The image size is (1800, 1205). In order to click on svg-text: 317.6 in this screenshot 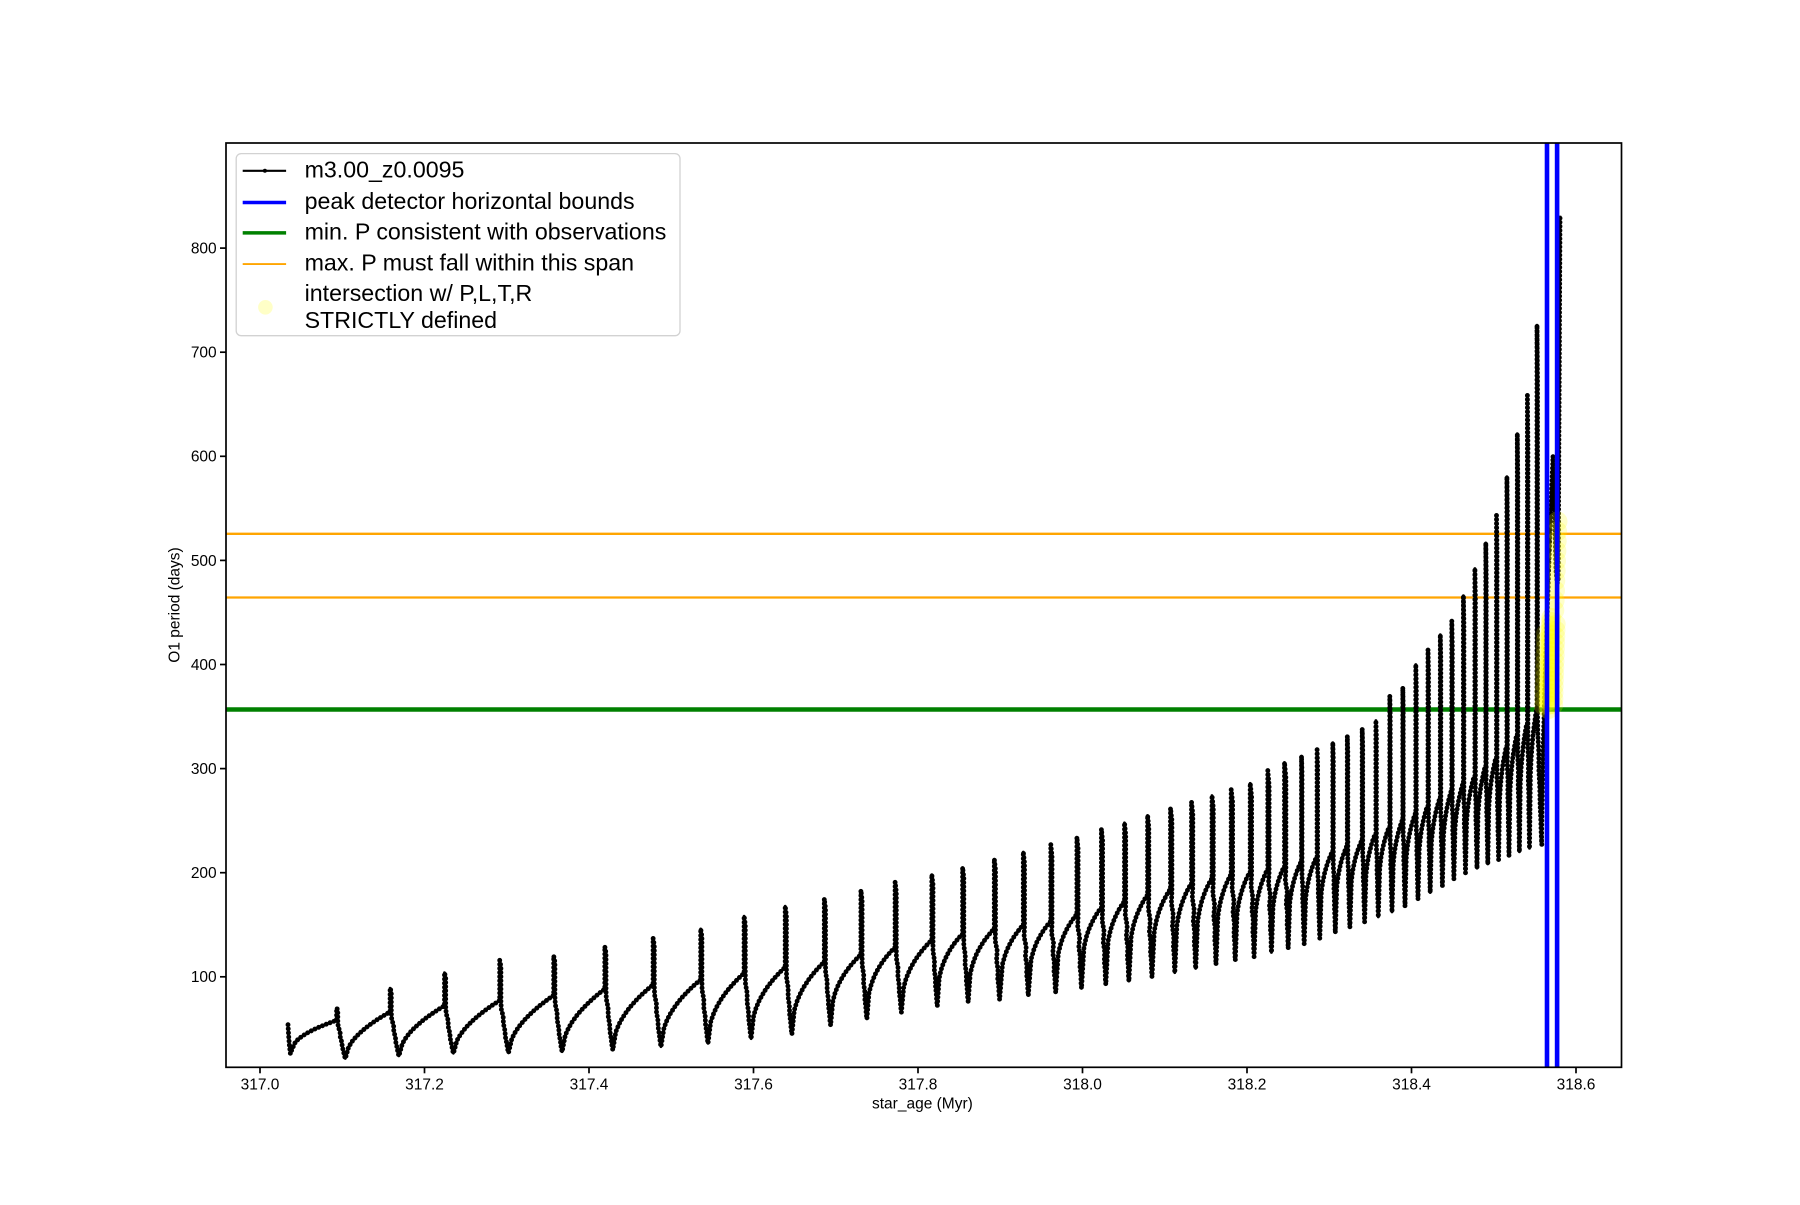, I will do `click(753, 1085)`.